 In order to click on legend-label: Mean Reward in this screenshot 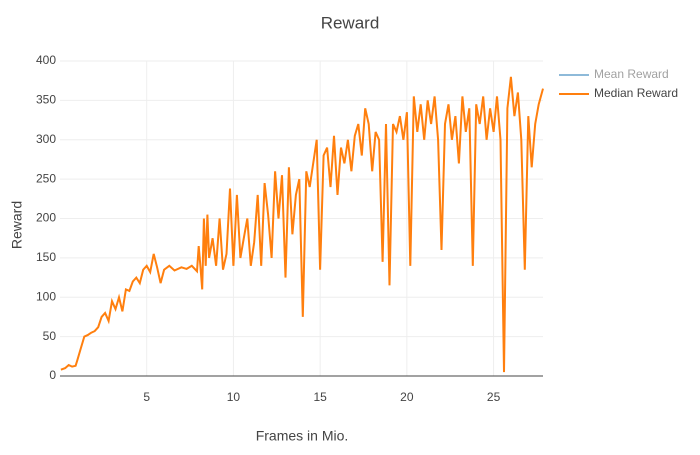, I will do `click(631, 74)`.